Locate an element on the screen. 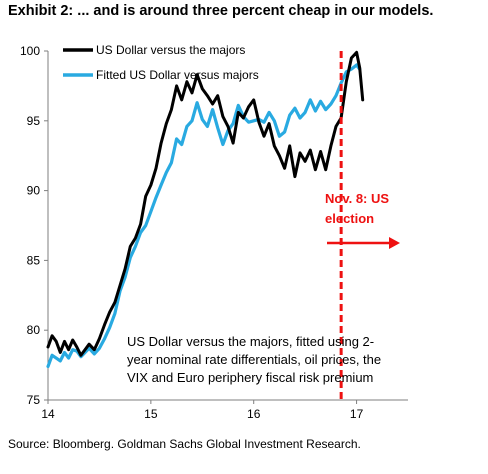 This screenshot has width=488, height=474. y-tick-label: 75 is located at coordinates (34, 400).